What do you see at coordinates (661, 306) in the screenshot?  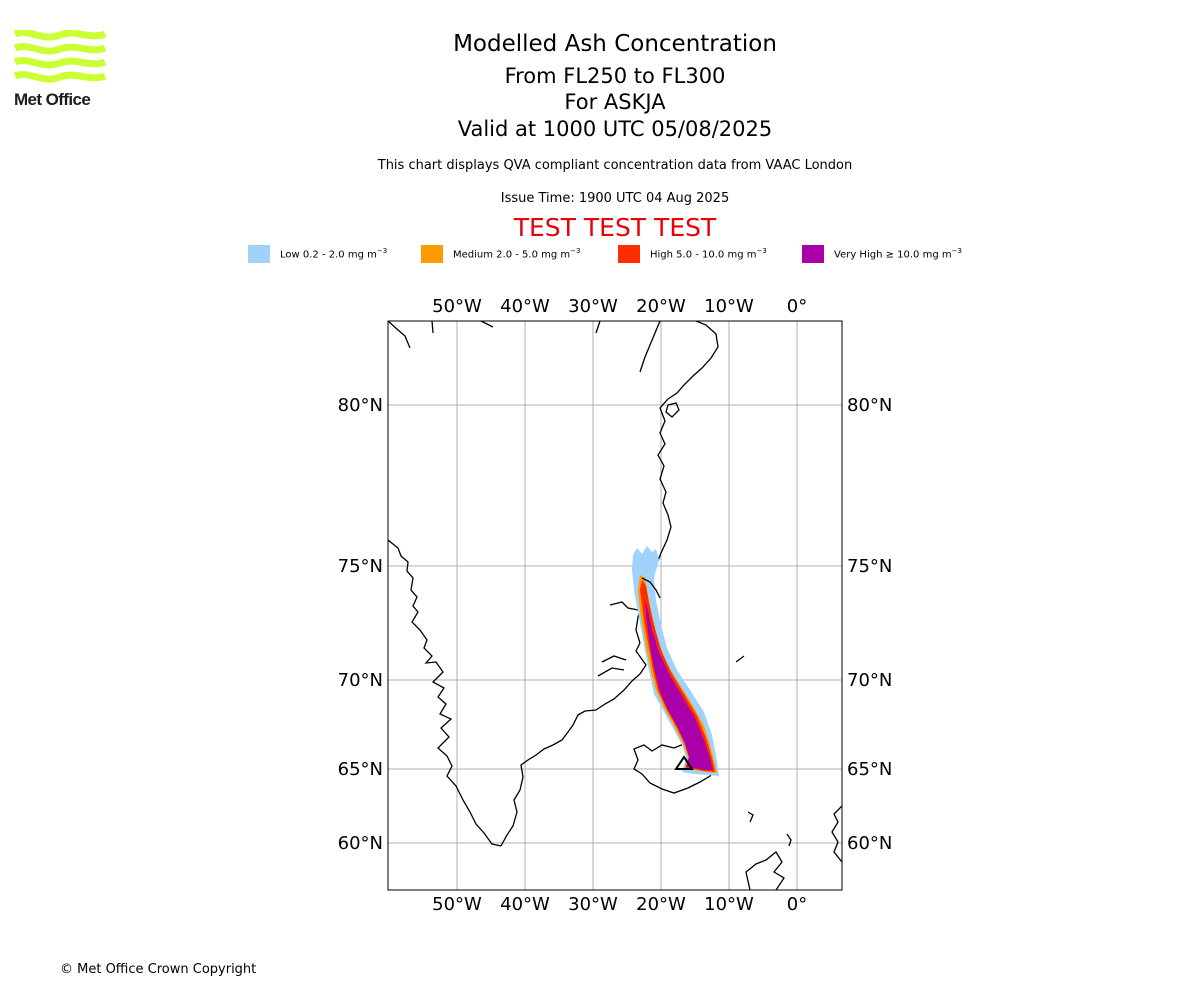 I see `lon-tick-top-20w: 20°W` at bounding box center [661, 306].